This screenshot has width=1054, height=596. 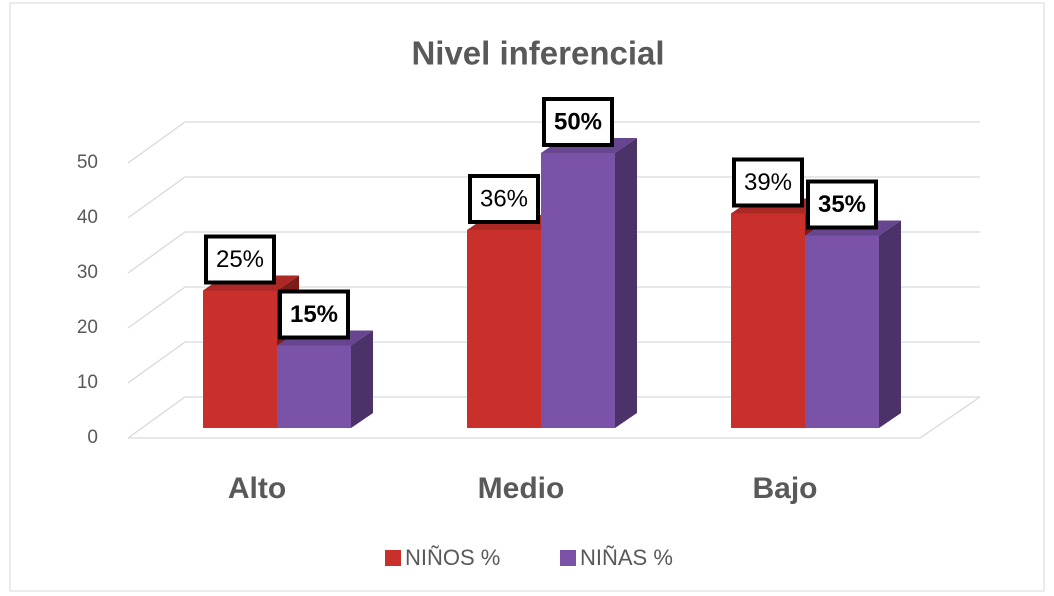 I want to click on chart-title: Nivel inferencial, so click(x=537, y=53).